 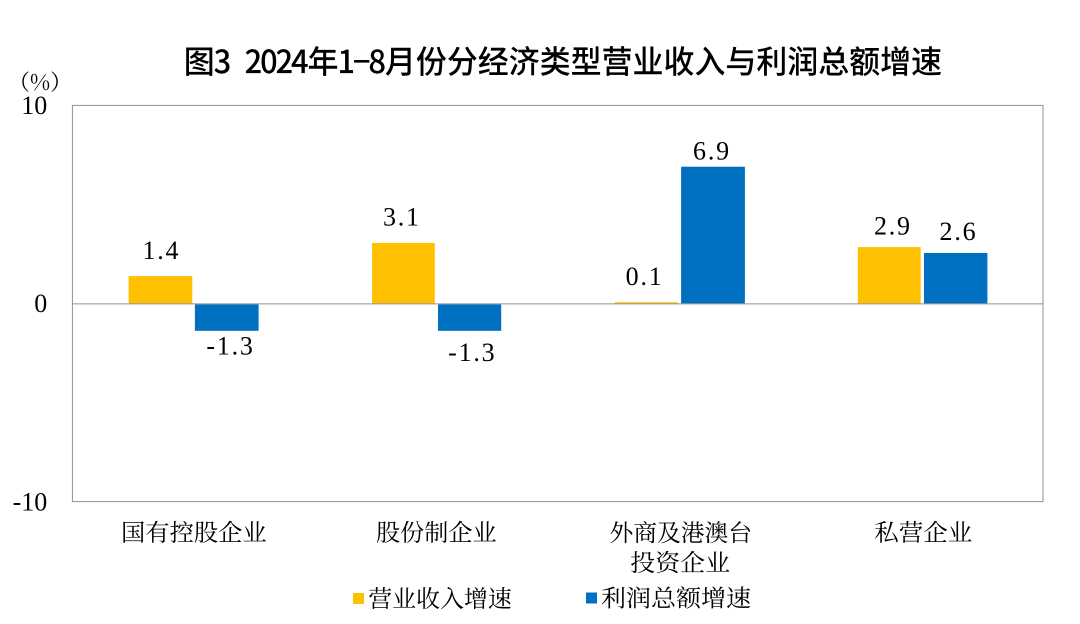 I want to click on svg-text: 1.4, so click(x=161, y=250).